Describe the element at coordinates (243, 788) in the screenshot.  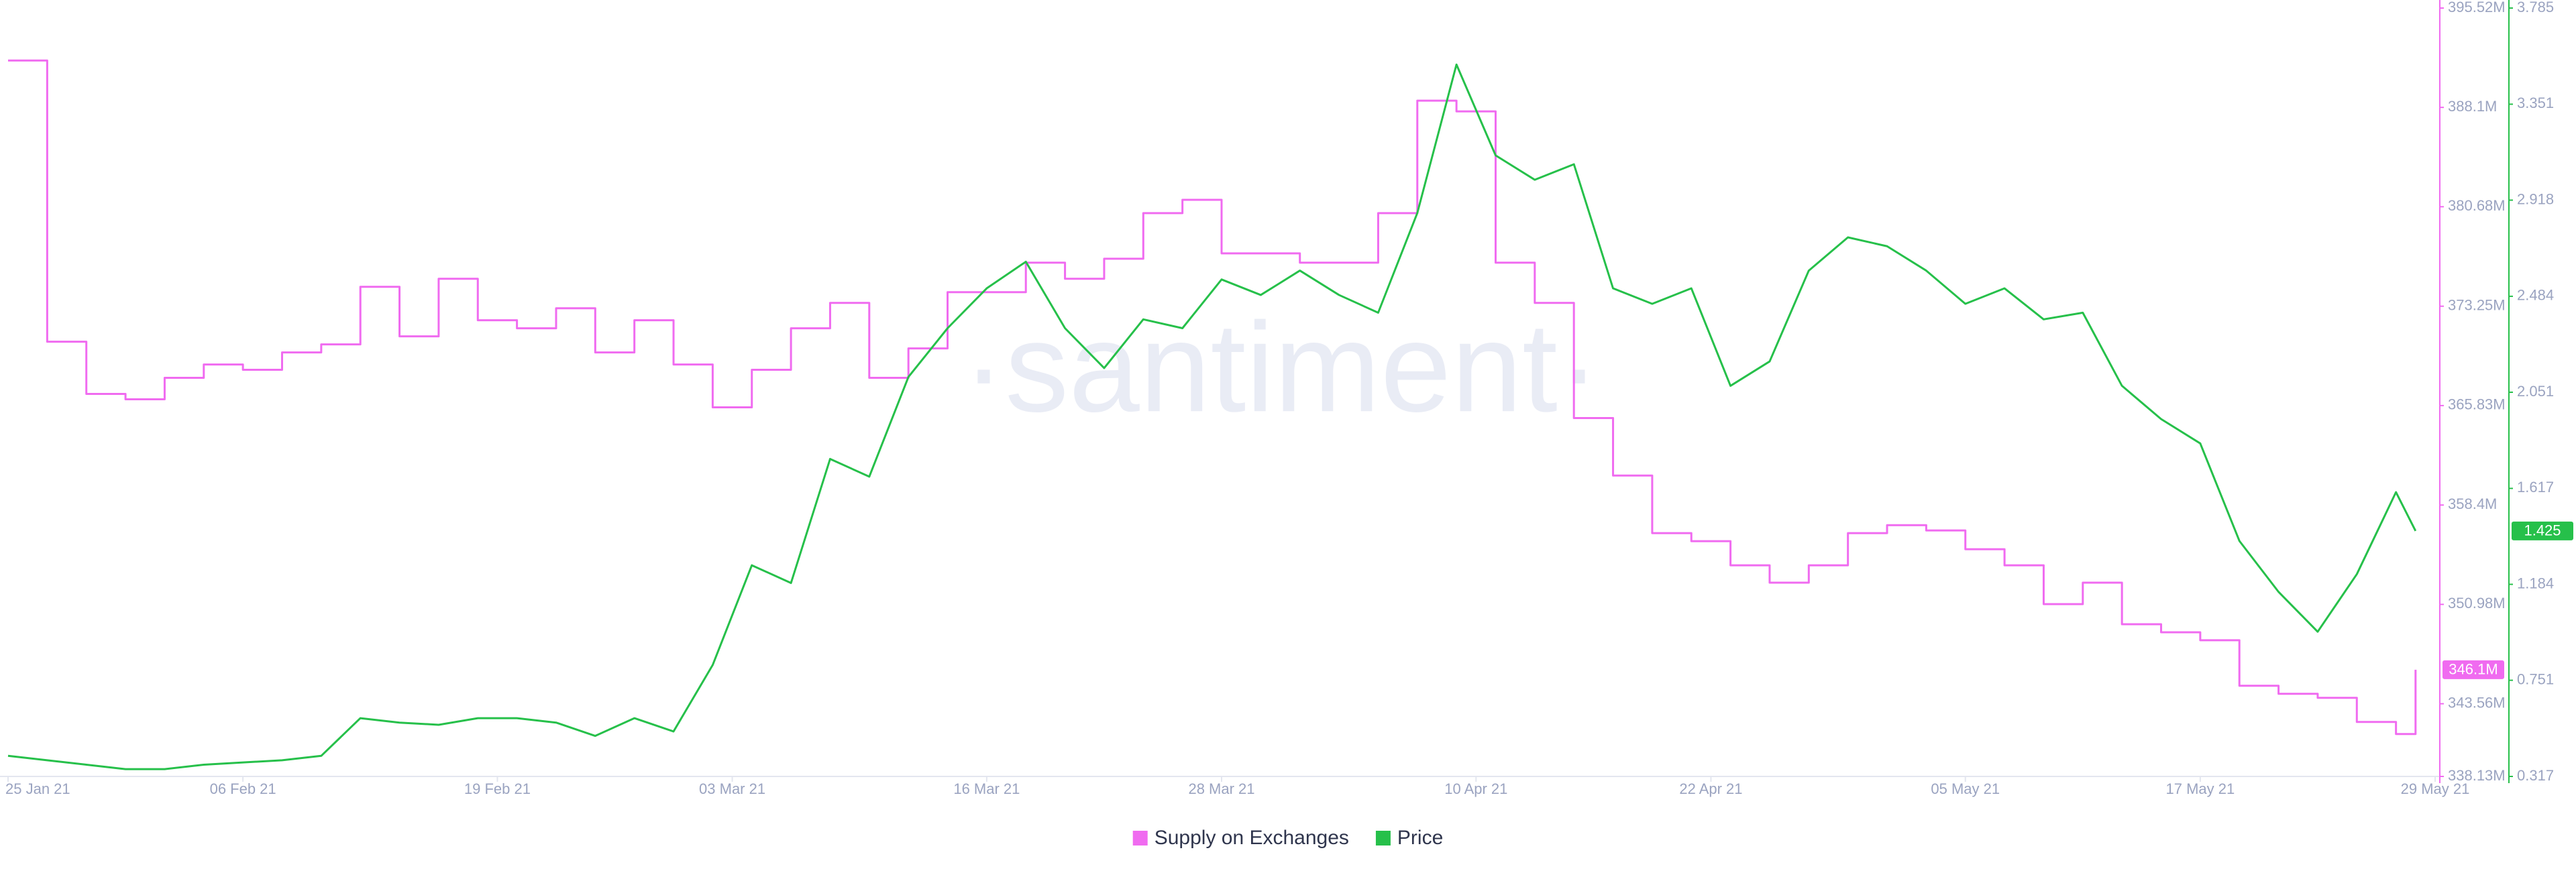
I see `x-tick-label: 06 Feb 21` at that location.